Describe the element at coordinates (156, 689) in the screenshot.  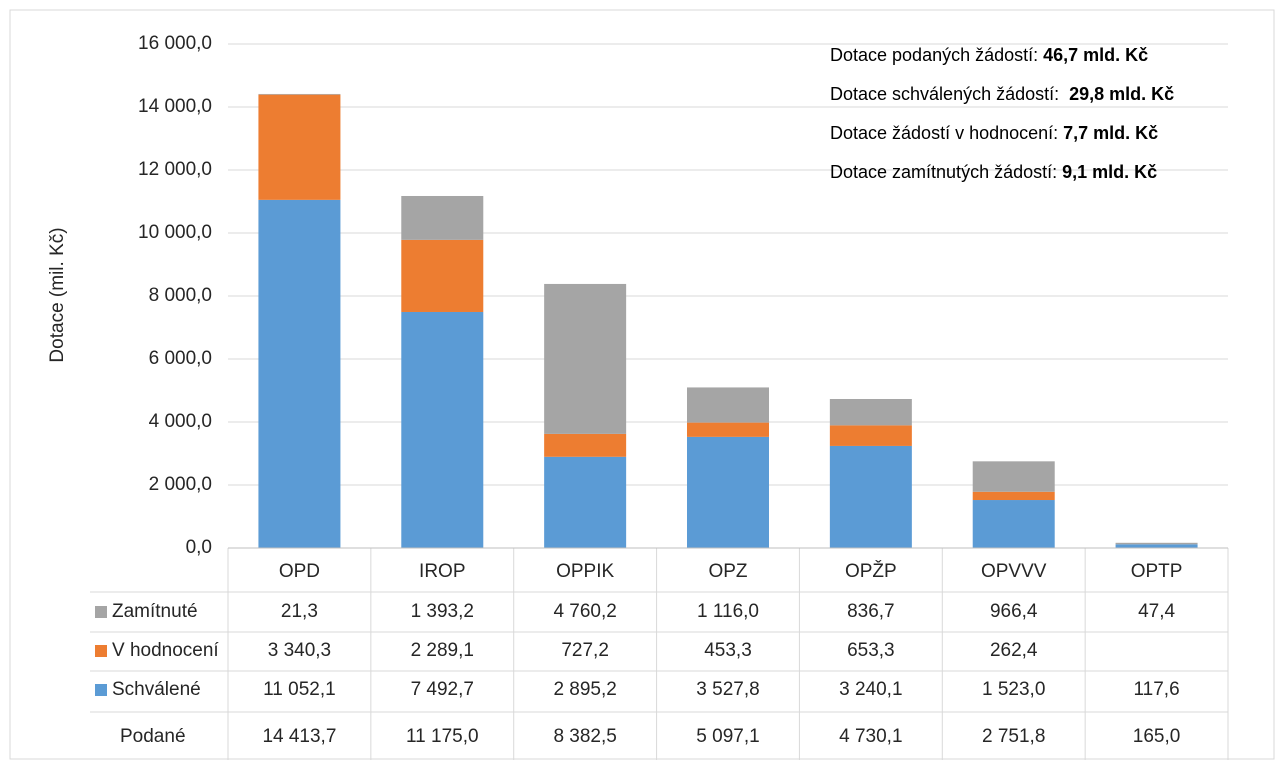
I see `legend-label: Schválené` at that location.